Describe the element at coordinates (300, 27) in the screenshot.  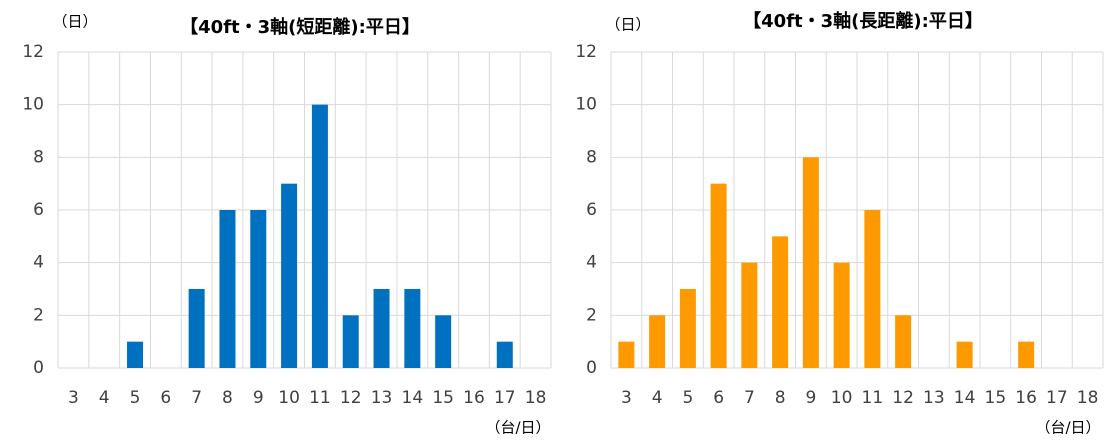
I see `chart-title: 【40ft・3軸(短距離):平日】` at that location.